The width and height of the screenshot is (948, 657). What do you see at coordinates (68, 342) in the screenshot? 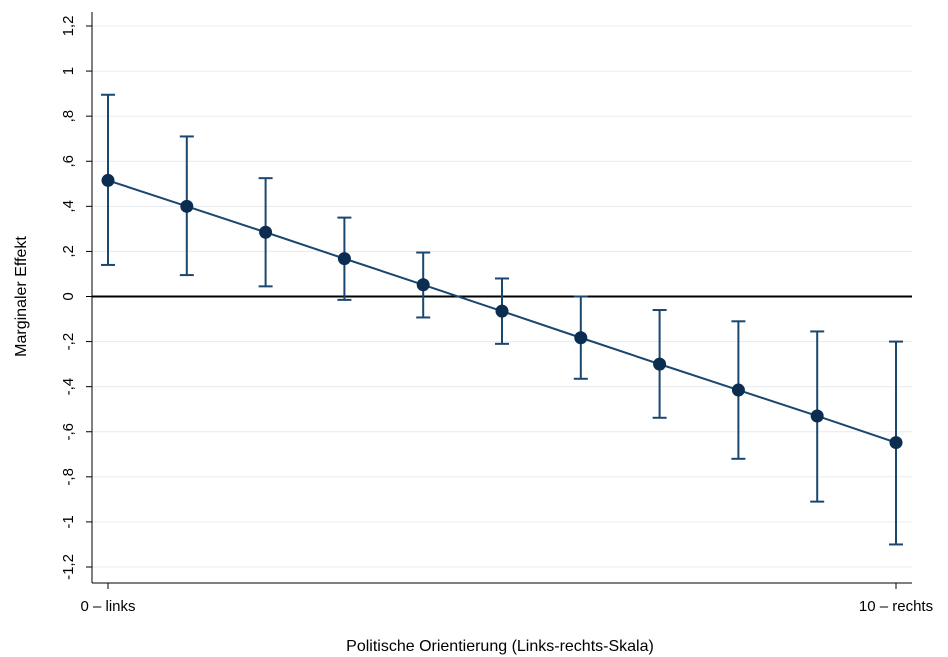
I see `y-tick-label: -,2` at bounding box center [68, 342].